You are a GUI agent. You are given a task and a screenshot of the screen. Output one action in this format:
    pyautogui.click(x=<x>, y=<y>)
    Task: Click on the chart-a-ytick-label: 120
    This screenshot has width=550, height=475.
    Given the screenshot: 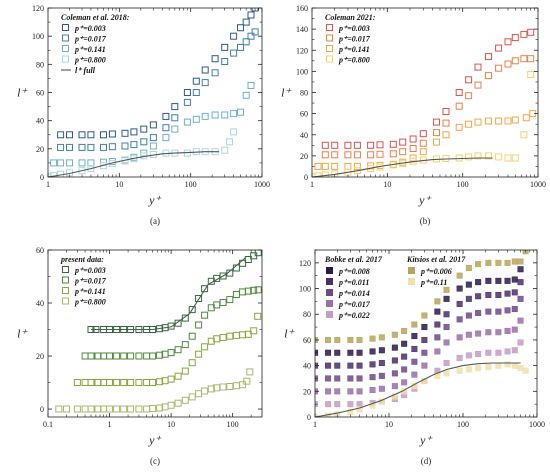 What is the action you would take?
    pyautogui.click(x=38, y=8)
    